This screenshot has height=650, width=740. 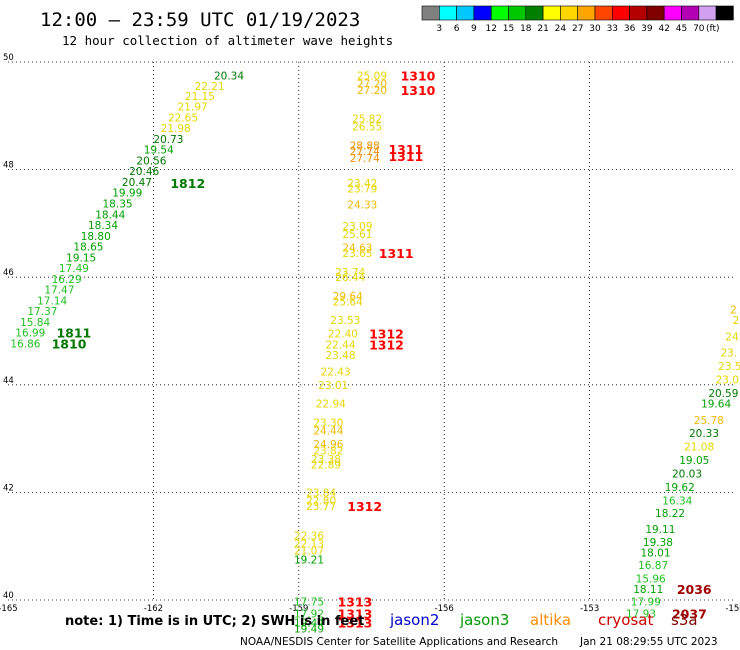 What do you see at coordinates (340, 345) in the screenshot?
I see `wave-height-value: 22.44` at bounding box center [340, 345].